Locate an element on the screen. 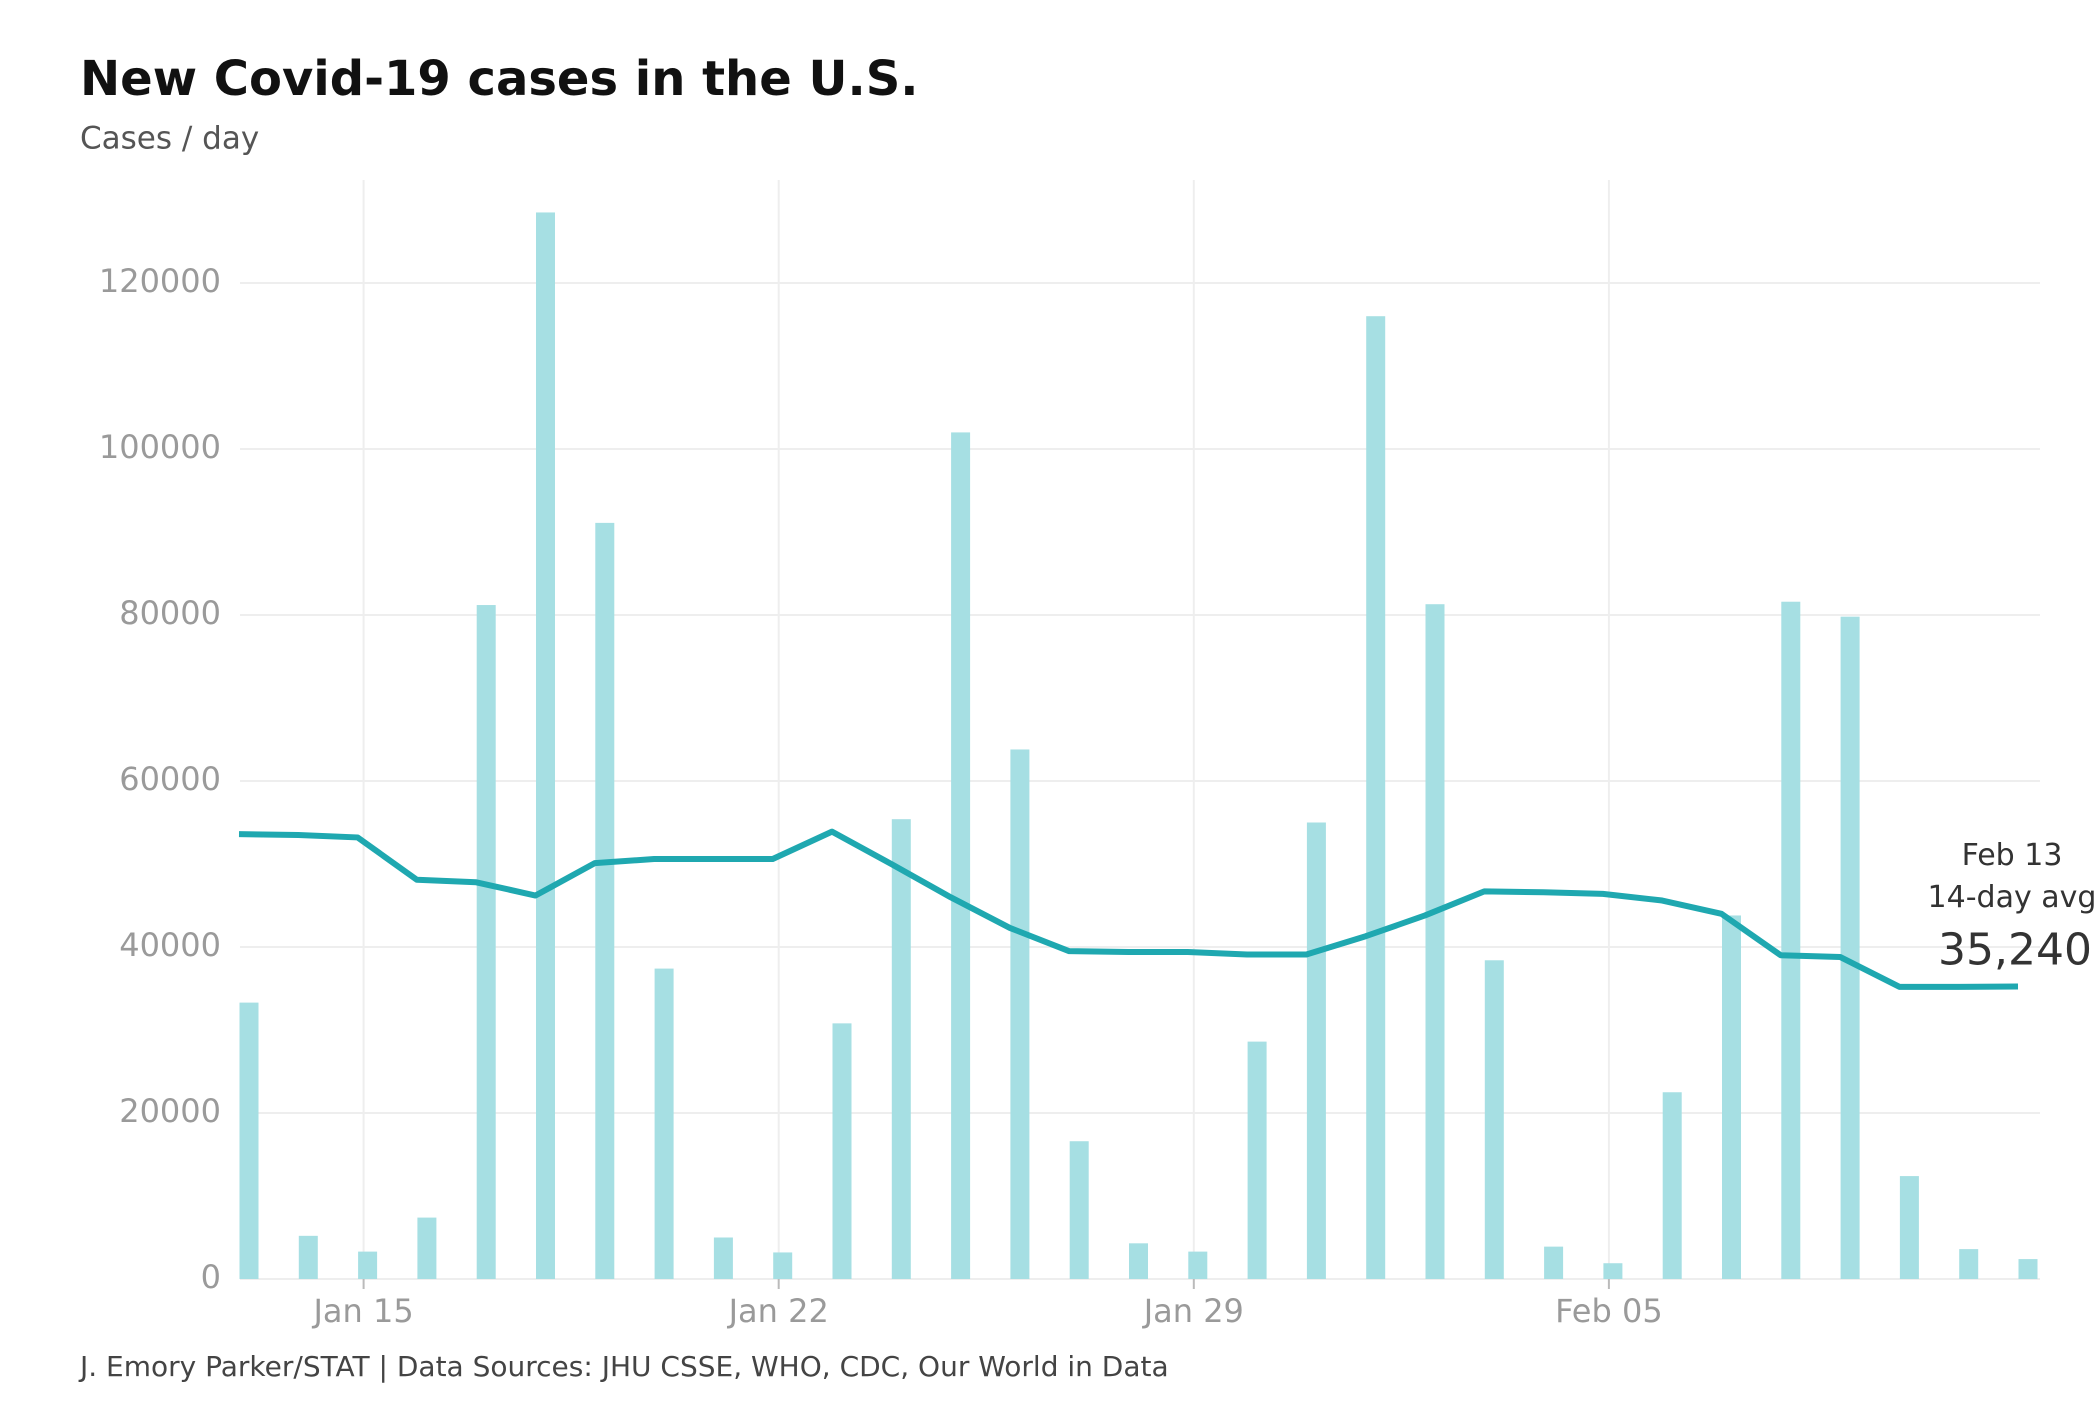 The width and height of the screenshot is (2100, 1404). x-tick-label: Jan 15 is located at coordinates (362, 1311).